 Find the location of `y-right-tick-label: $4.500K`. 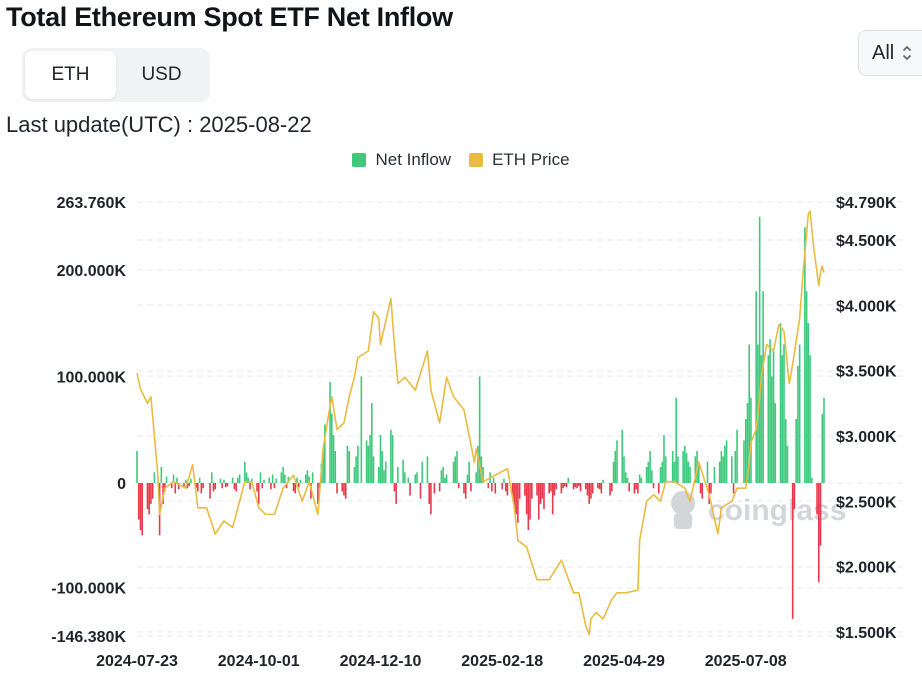

y-right-tick-label: $4.500K is located at coordinates (866, 241).